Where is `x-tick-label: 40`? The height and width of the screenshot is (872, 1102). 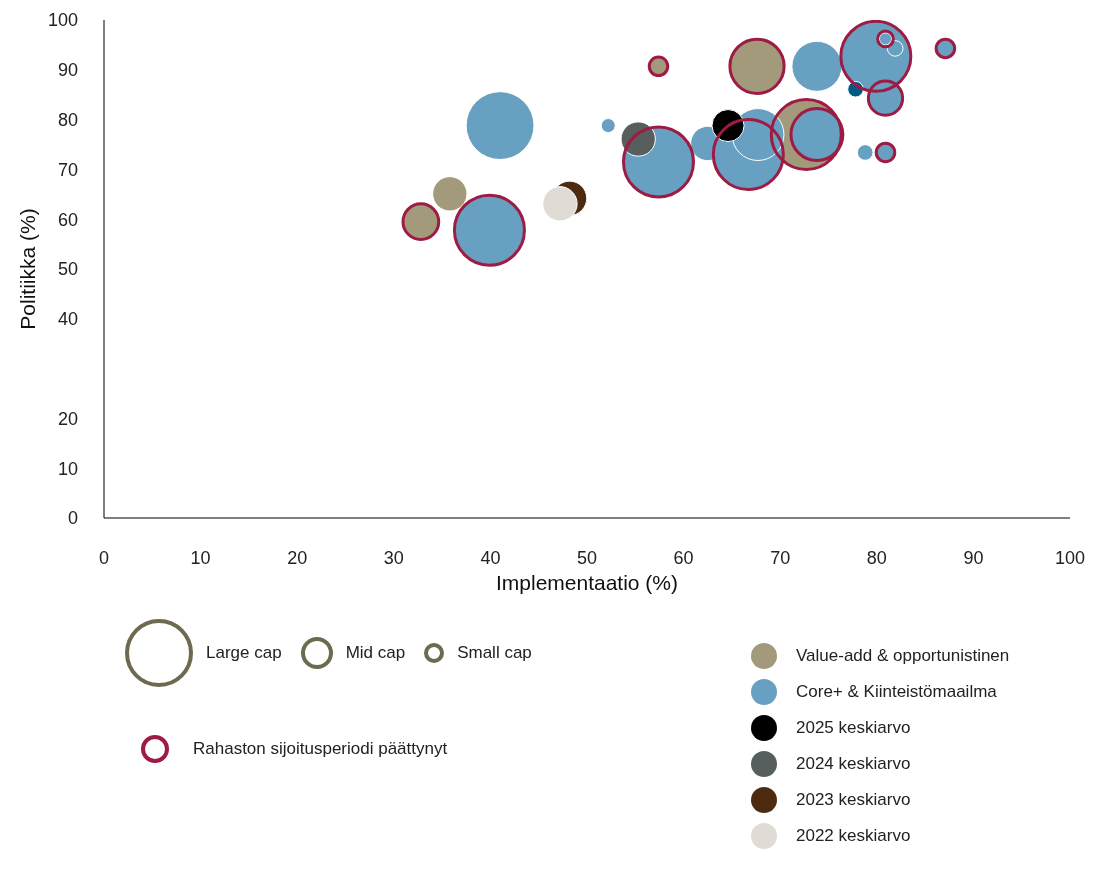
x-tick-label: 40 is located at coordinates (490, 557).